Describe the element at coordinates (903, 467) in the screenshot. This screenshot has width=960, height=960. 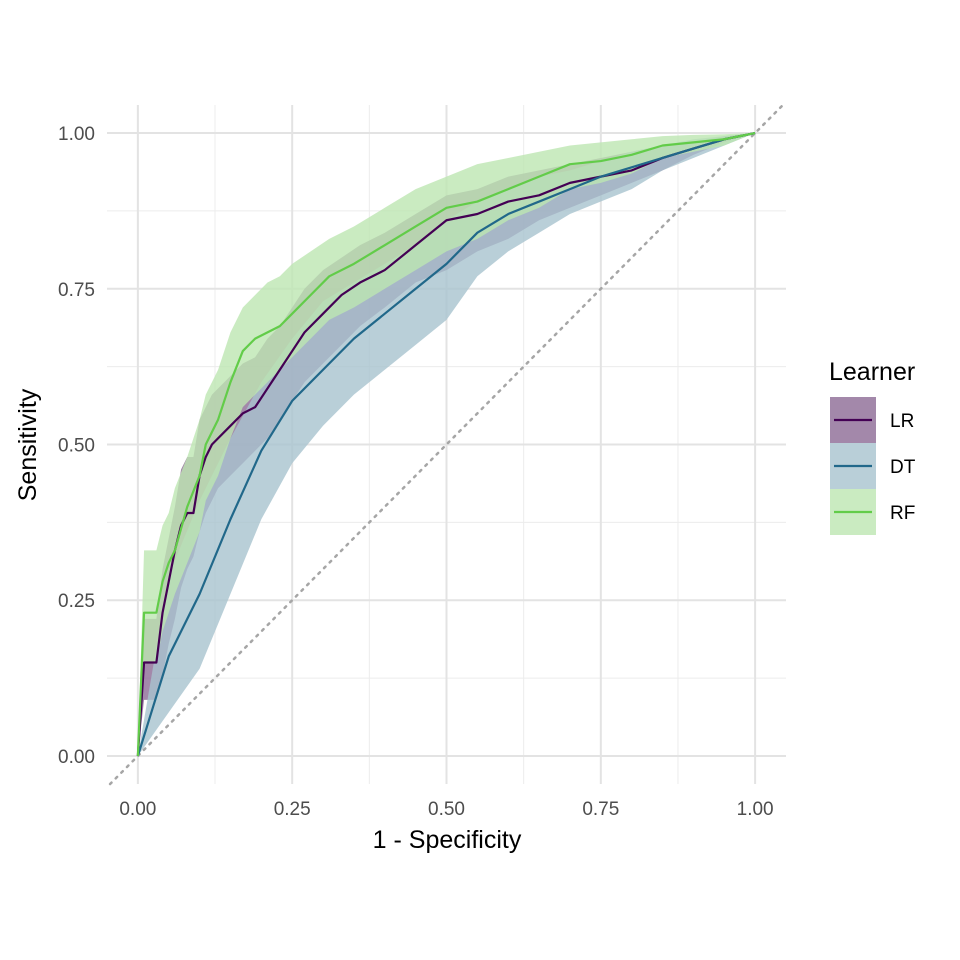
I see `legend-label: DT` at that location.